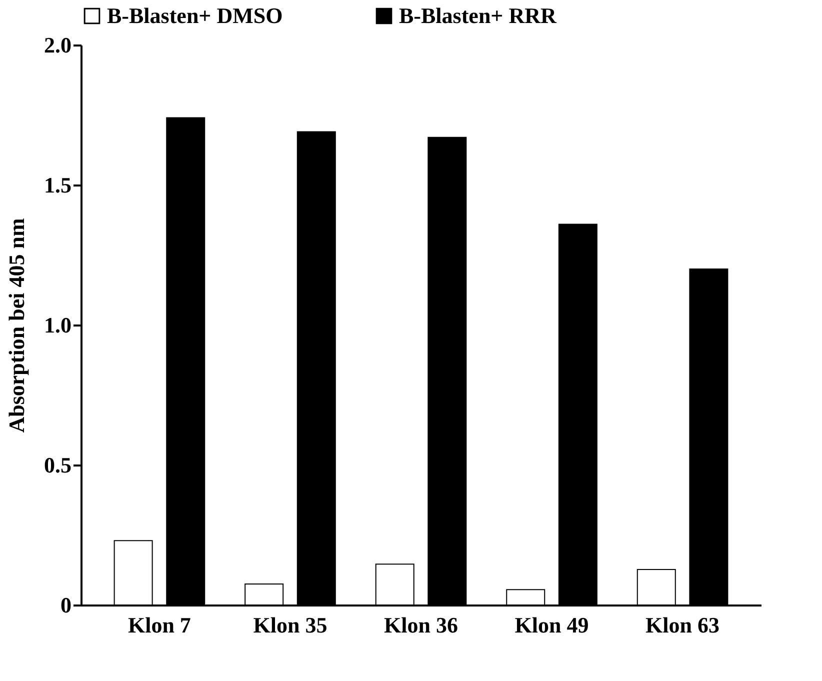  What do you see at coordinates (159, 625) in the screenshot?
I see `x-tick-label: Klon 7` at bounding box center [159, 625].